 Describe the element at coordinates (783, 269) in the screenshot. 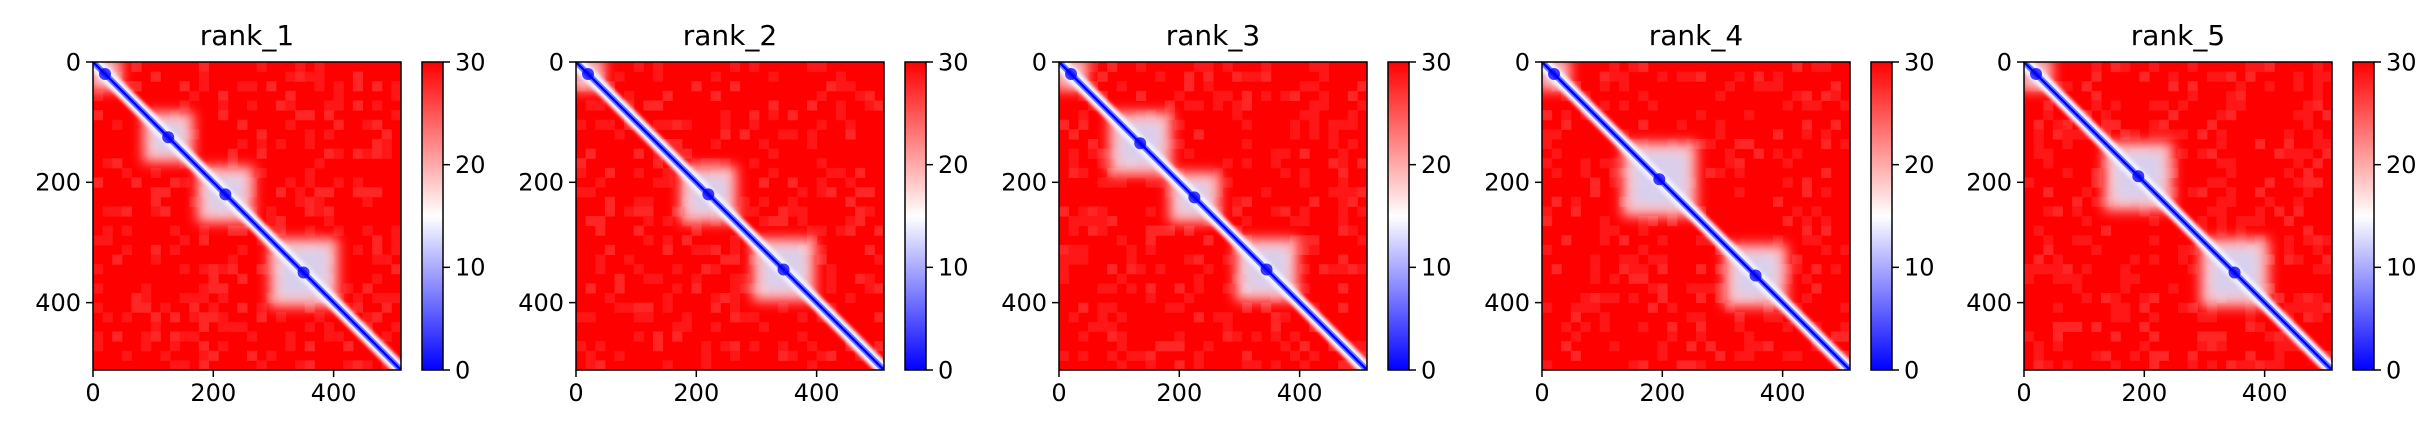

I see `diagonal-spot` at that location.